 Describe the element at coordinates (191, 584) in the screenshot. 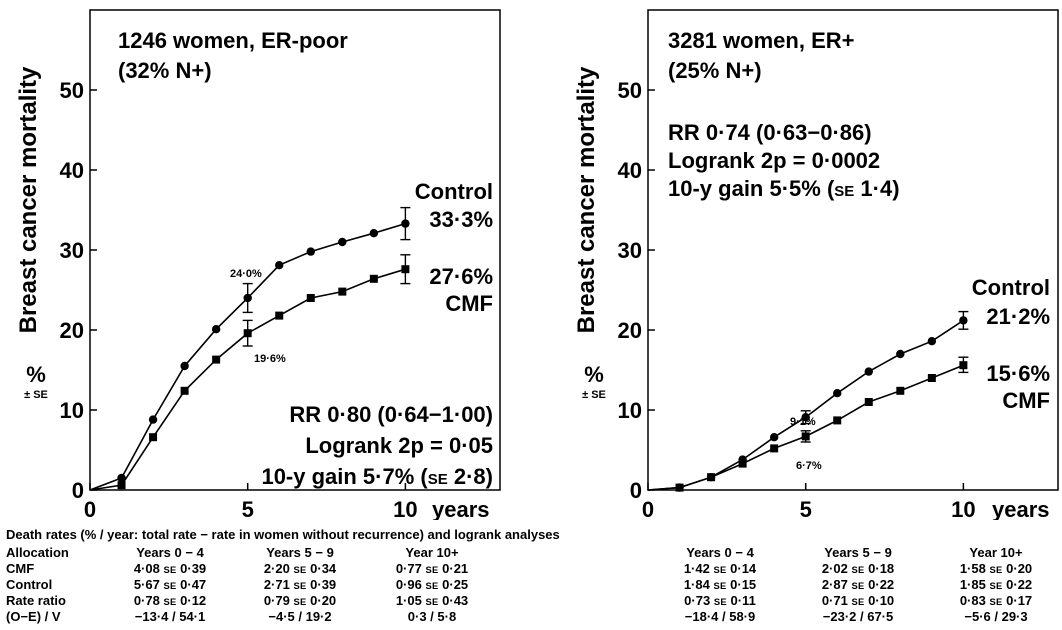

I see `table-cell-se-value: 0·47` at that location.